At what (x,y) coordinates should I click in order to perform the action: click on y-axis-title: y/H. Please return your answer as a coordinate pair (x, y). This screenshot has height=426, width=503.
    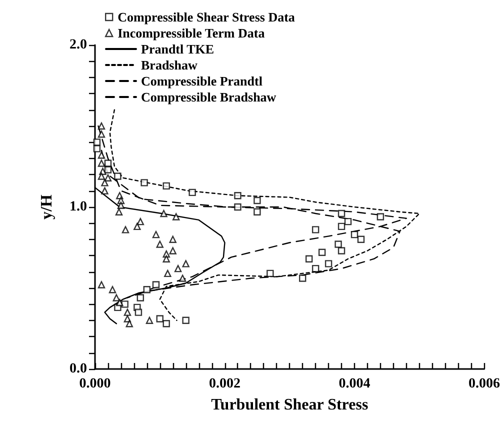
    Looking at the image, I should click on (47, 207).